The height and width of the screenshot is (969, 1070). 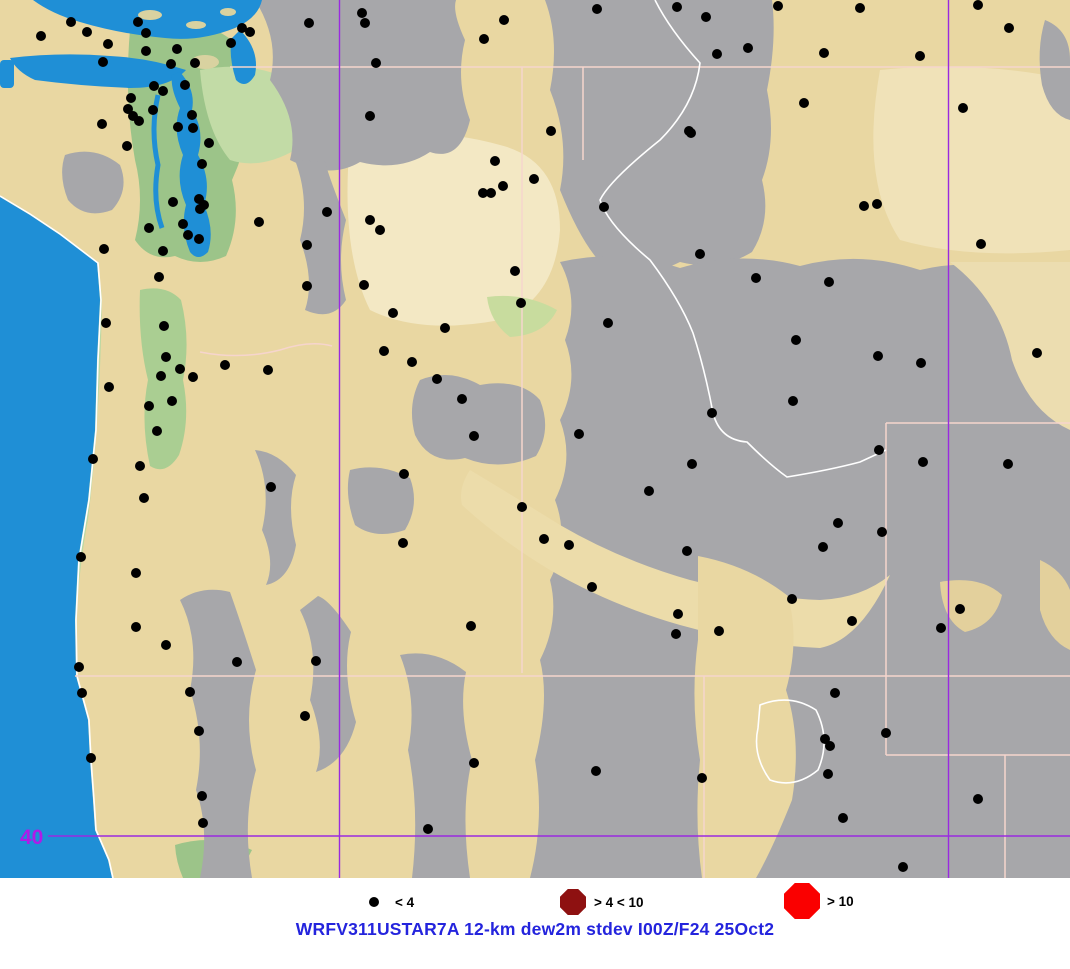 I want to click on water-detail-layer, so click(x=158, y=161).